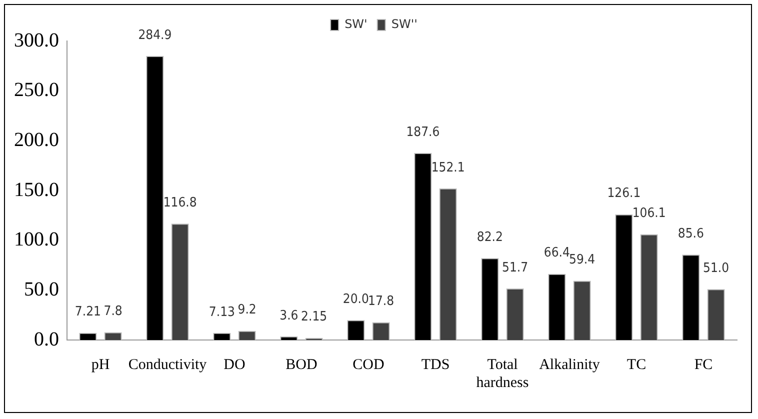 This screenshot has height=419, width=758. Describe the element at coordinates (448, 168) in the screenshot. I see `data-label: 152.1` at that location.